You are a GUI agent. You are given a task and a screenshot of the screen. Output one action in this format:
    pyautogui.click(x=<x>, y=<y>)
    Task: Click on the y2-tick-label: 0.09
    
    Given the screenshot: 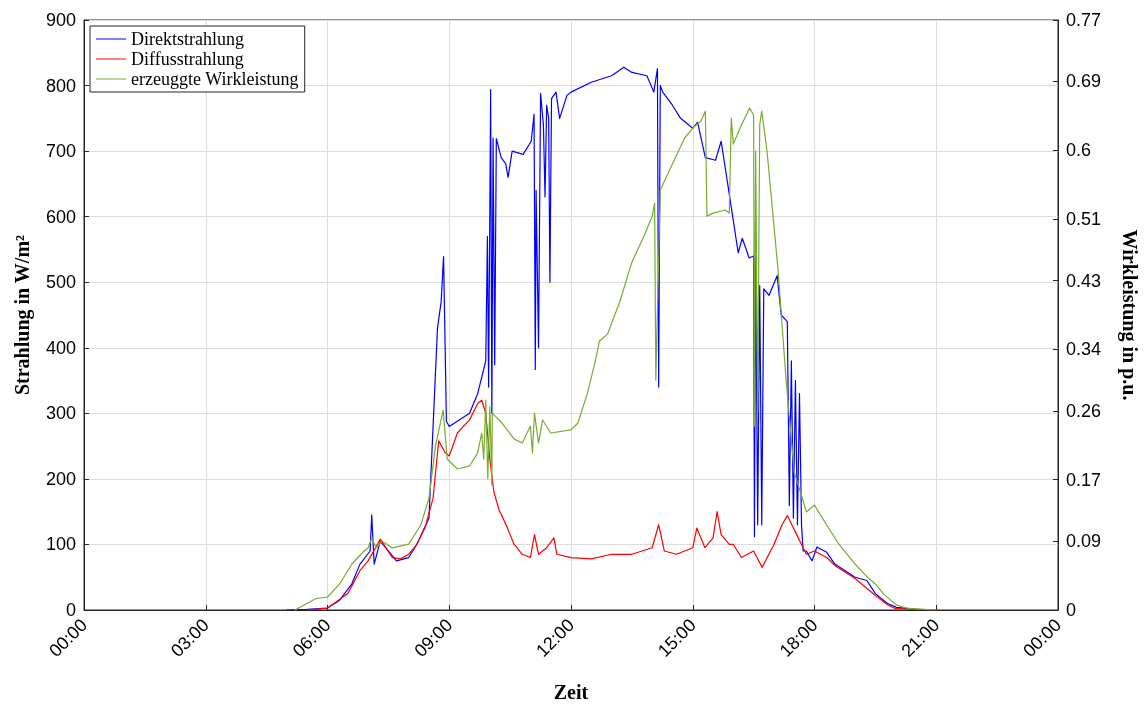 What is the action you would take?
    pyautogui.click(x=1084, y=541)
    